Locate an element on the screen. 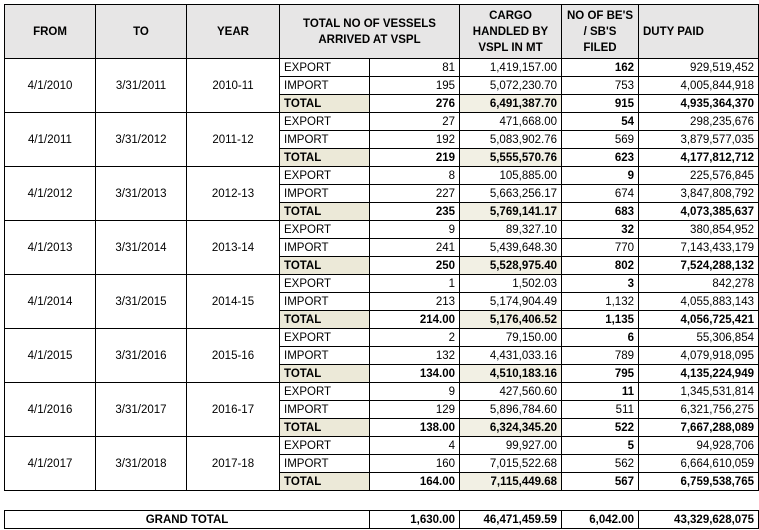 The image size is (759, 530). duty-value: 6,664,610,059 is located at coordinates (698, 463).